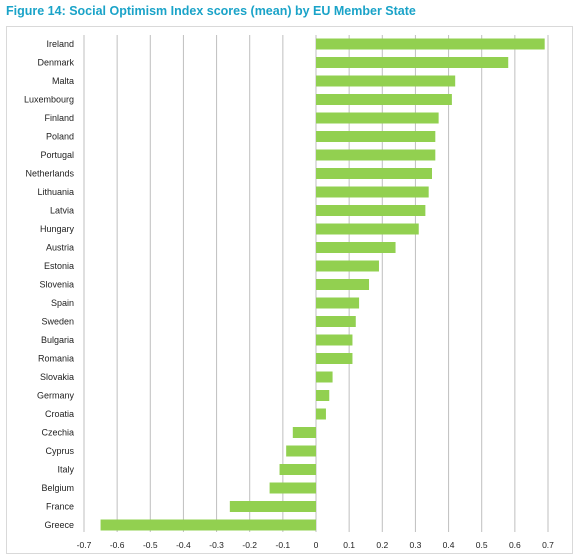  I want to click on category-label: Austria, so click(60, 248).